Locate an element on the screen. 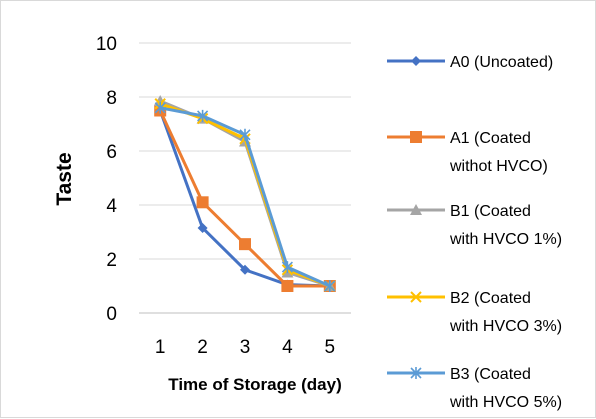  x-tick-label: 3 is located at coordinates (245, 347).